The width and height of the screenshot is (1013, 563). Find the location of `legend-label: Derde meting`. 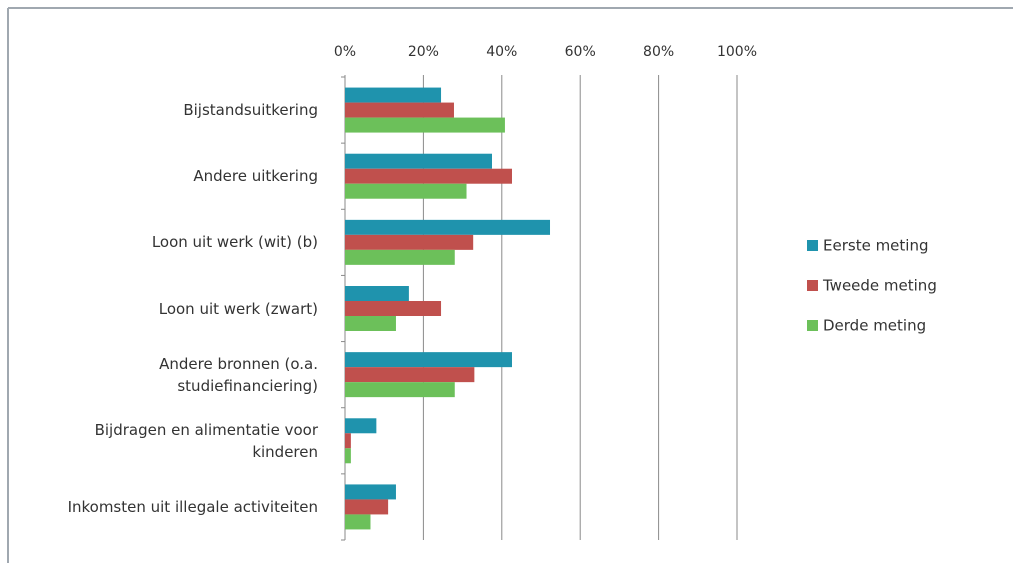

legend-label: Derde meting is located at coordinates (874, 326).